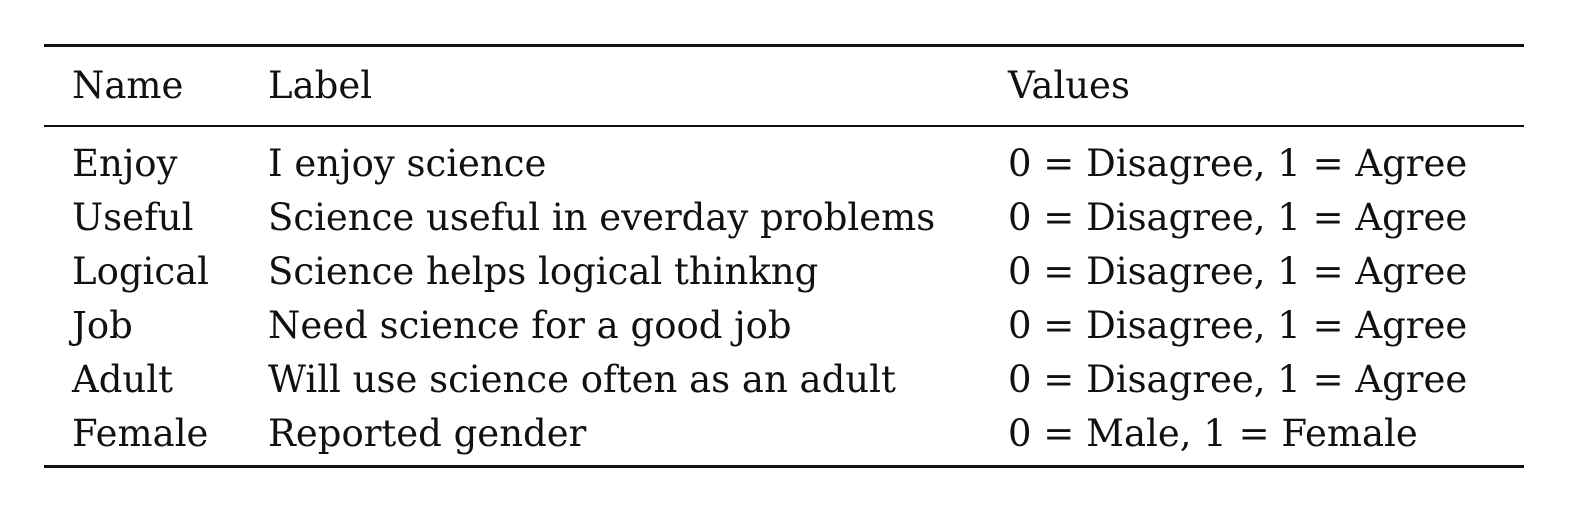 This screenshot has width=1586, height=508. What do you see at coordinates (128, 85) in the screenshot?
I see `header-name: Name` at bounding box center [128, 85].